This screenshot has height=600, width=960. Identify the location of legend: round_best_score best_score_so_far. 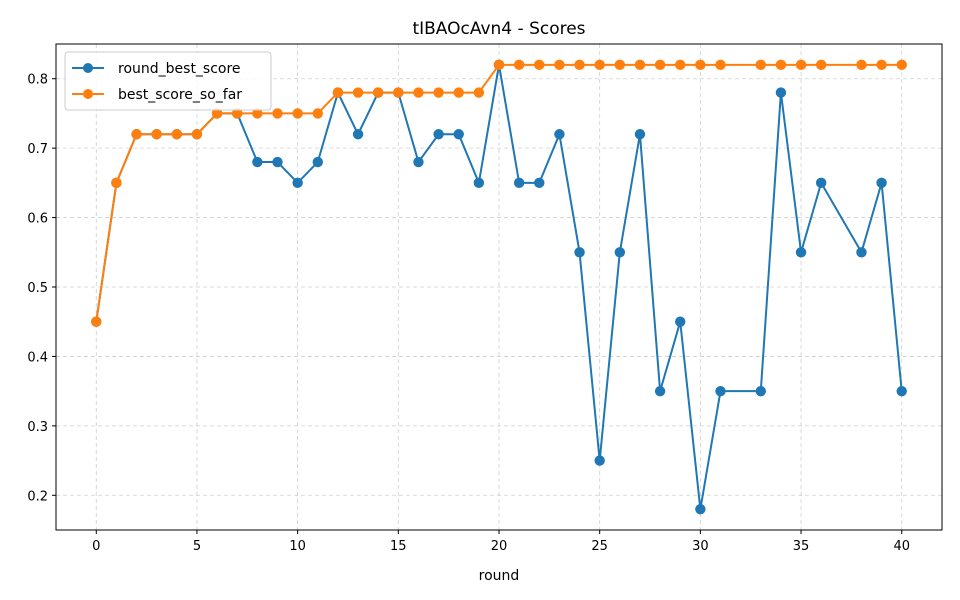
(168, 81).